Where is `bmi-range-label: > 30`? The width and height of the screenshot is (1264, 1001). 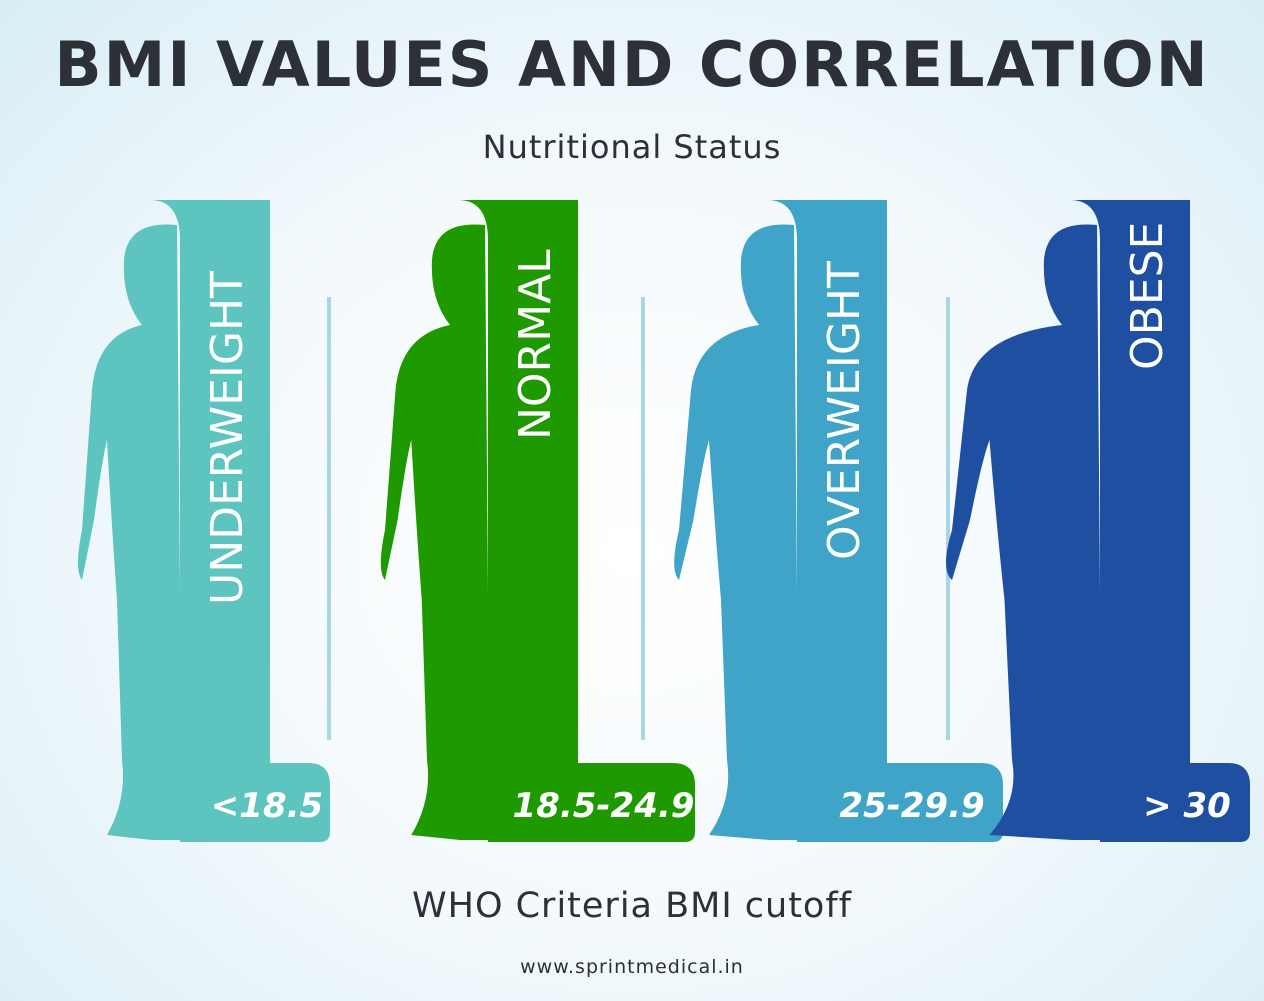
bmi-range-label: > 30 is located at coordinates (1187, 806).